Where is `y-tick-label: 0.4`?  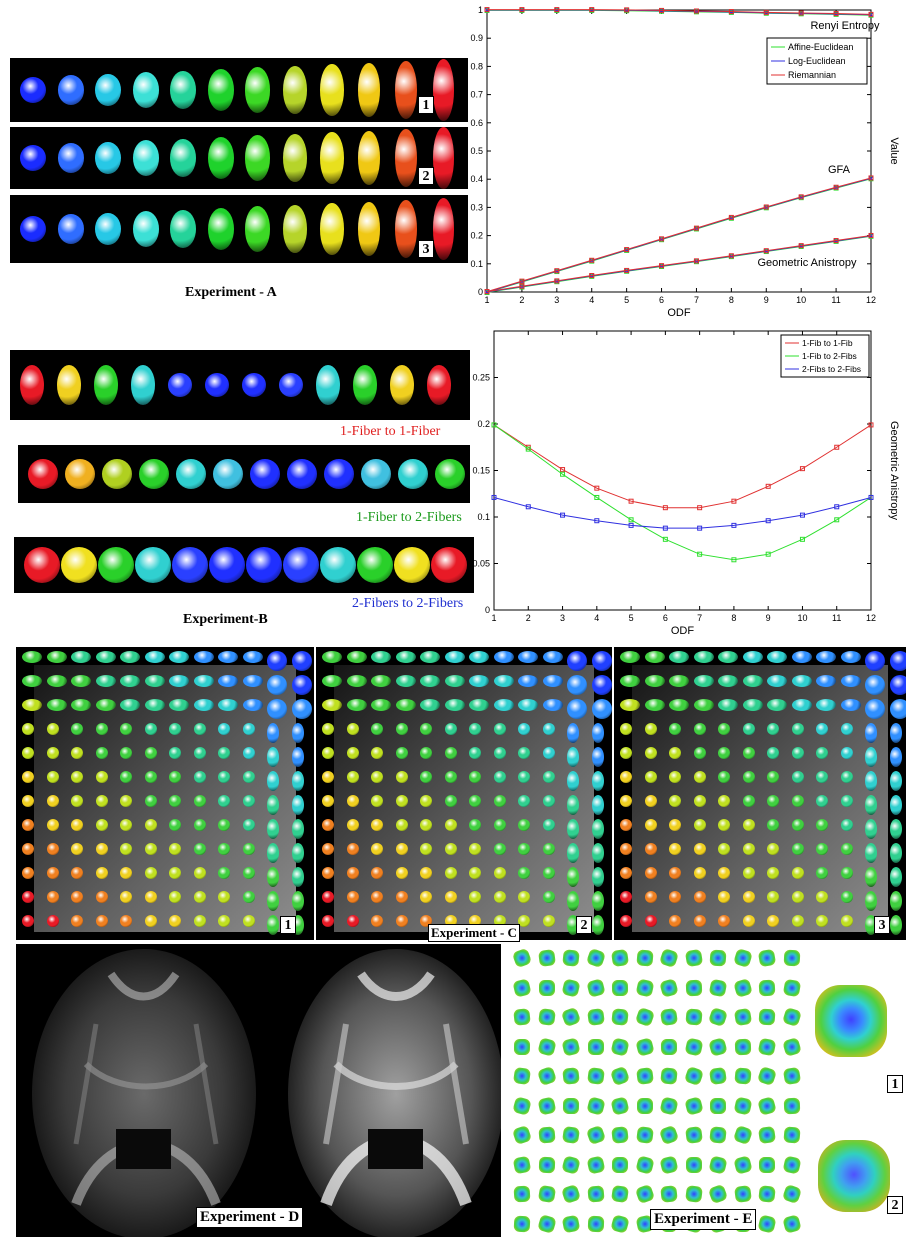
y-tick-label: 0.4 is located at coordinates (476, 179).